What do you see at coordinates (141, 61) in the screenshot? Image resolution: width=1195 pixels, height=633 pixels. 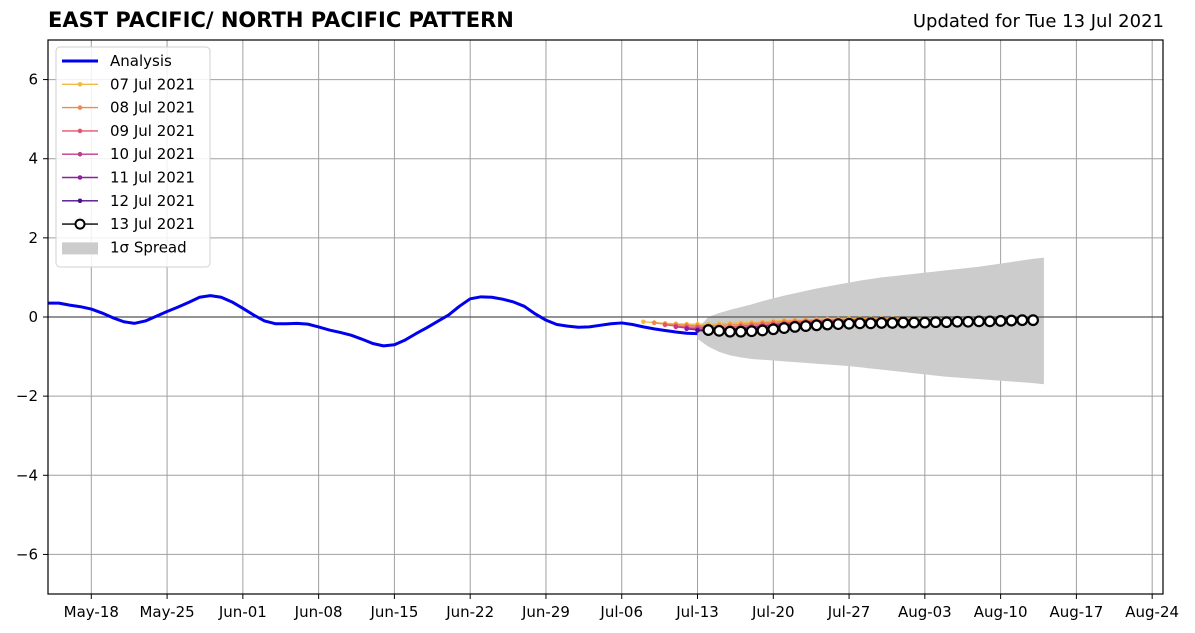 I see `legend-label: Analysis` at bounding box center [141, 61].